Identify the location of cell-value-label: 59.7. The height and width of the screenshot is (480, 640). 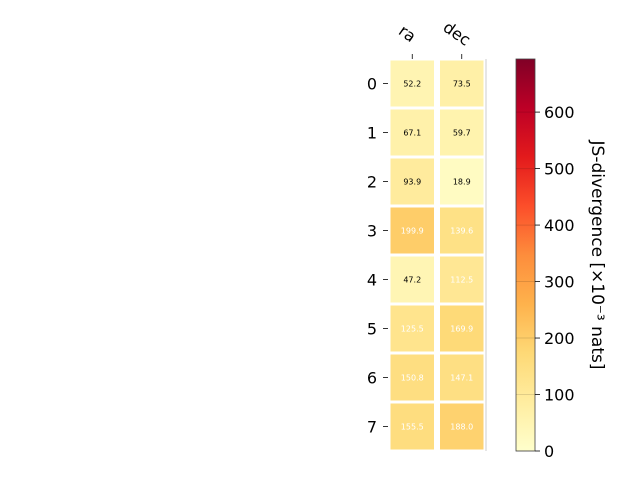
(462, 133).